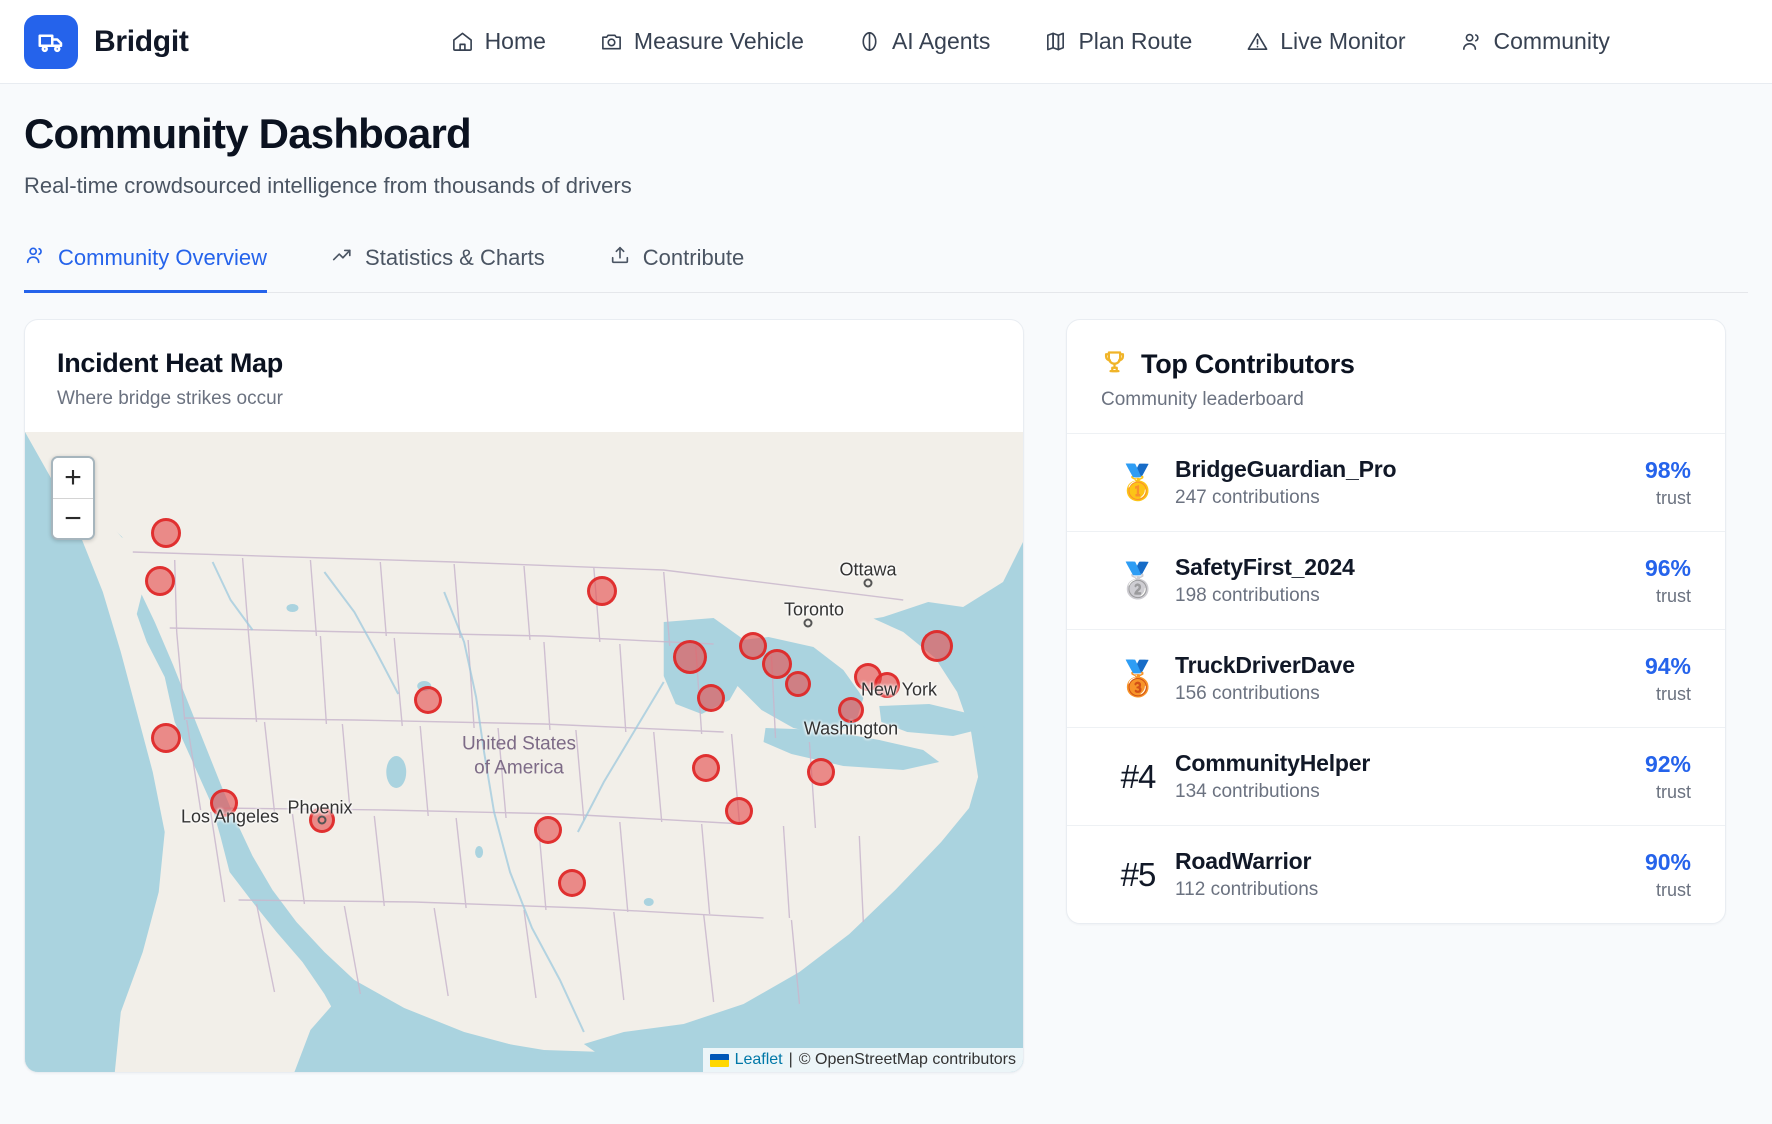 The image size is (1772, 1124). I want to click on zoom-out-button: −, so click(73, 518).